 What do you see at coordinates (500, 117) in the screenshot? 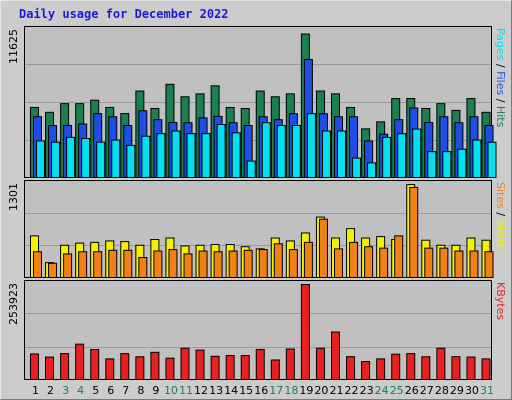
I see `legend-entry: Hits` at bounding box center [500, 117].